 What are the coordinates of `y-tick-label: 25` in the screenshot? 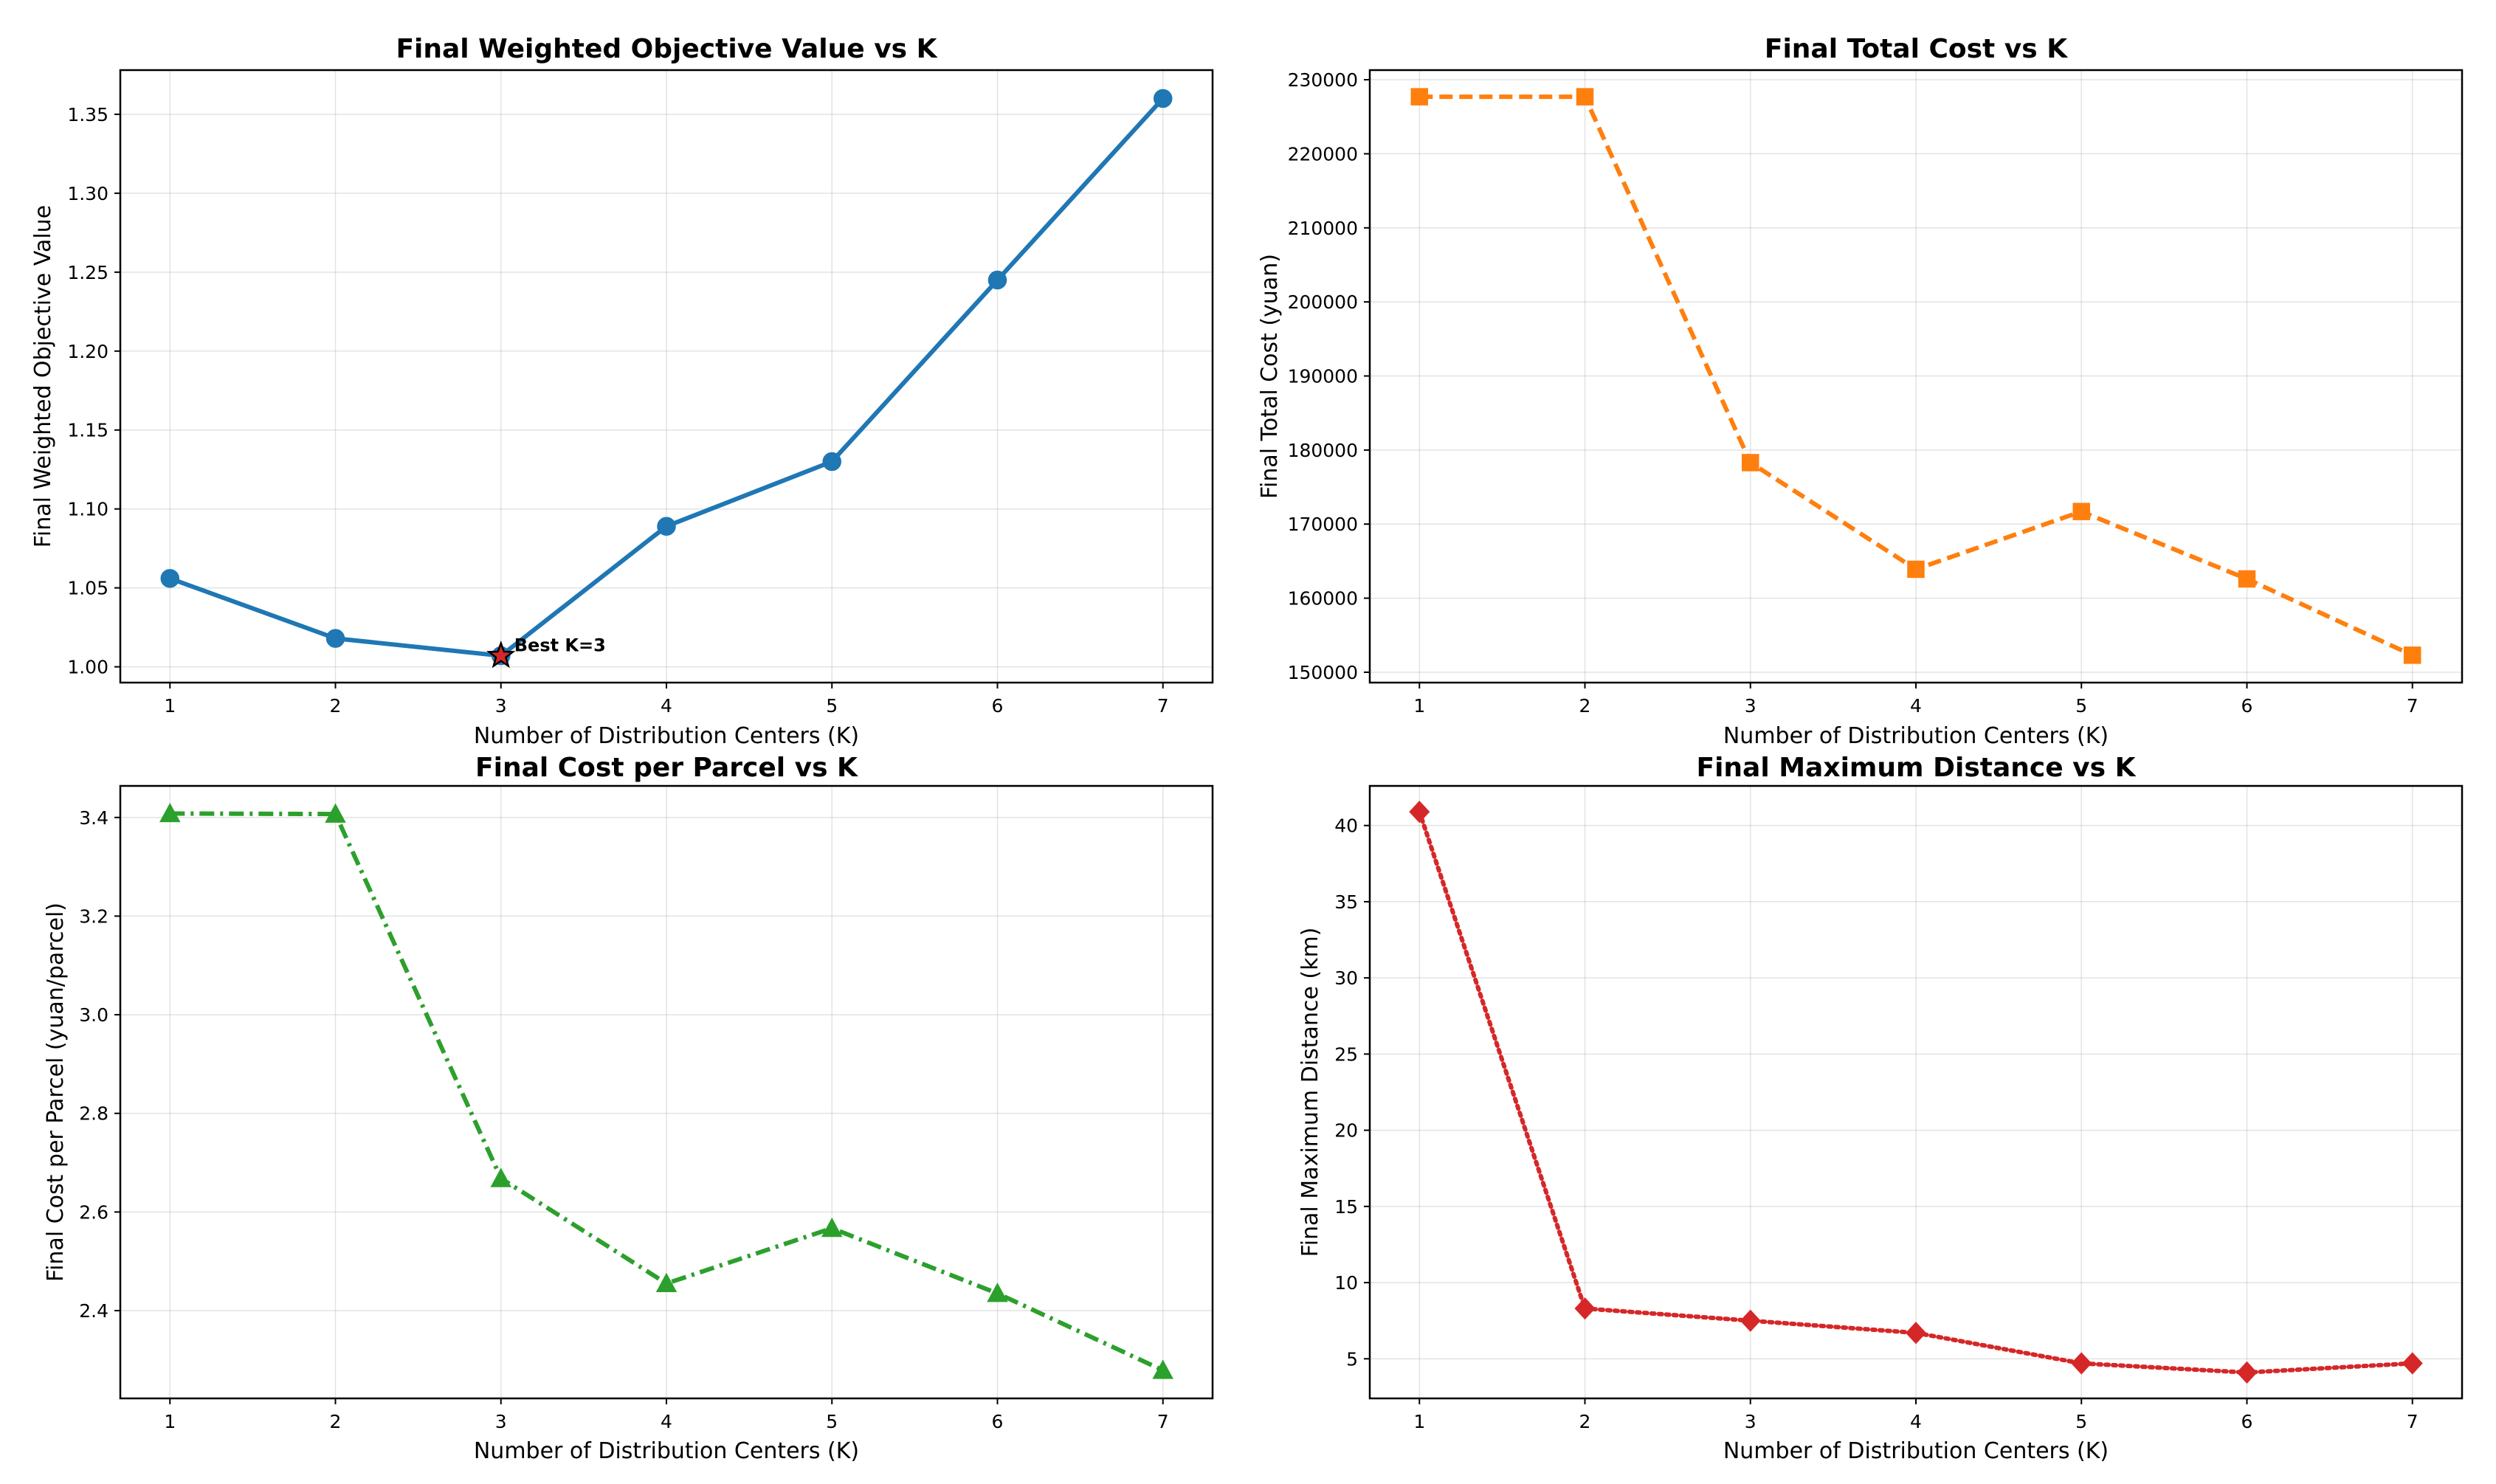 It's located at (1346, 1054).